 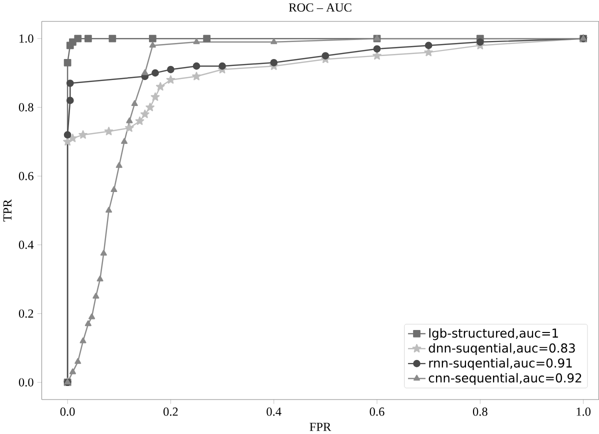 What do you see at coordinates (26, 244) in the screenshot?
I see `y-tick-label: 0.4` at bounding box center [26, 244].